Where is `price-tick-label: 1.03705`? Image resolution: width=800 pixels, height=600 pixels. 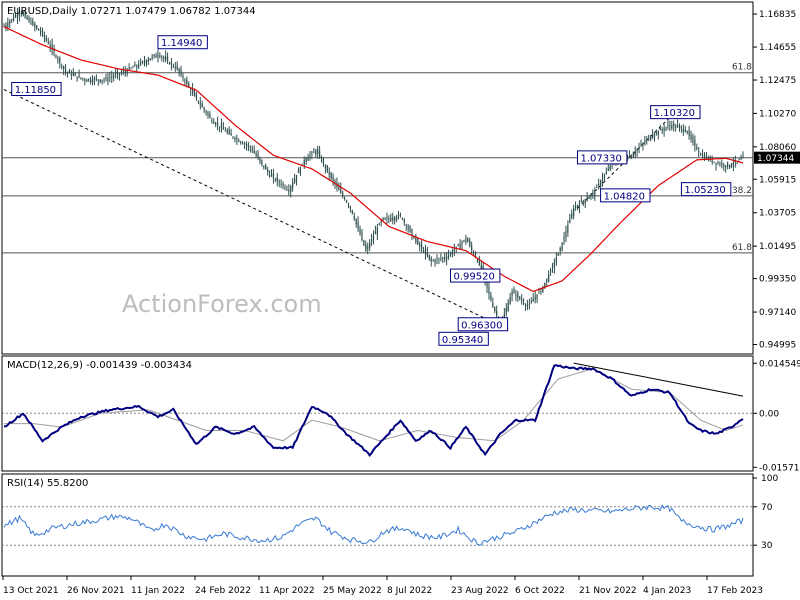
price-tick-label: 1.03705 is located at coordinates (777, 214).